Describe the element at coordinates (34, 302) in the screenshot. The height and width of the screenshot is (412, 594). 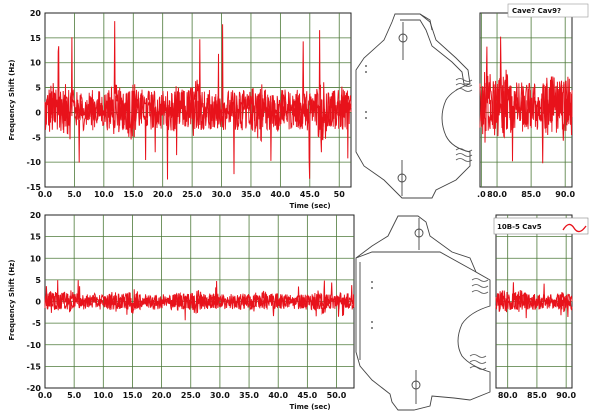
I see `y-ticks: 20 15 10 5 0 -5 -10 -15 -20` at that location.